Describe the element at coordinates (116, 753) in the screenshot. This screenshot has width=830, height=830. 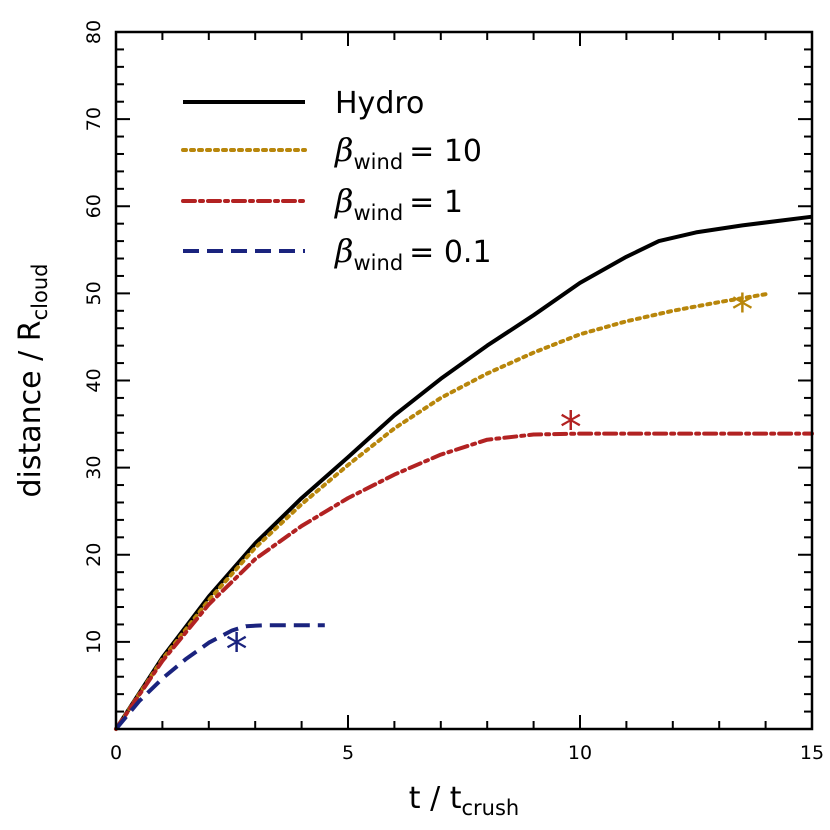
I see `x-tick-label: 0` at that location.